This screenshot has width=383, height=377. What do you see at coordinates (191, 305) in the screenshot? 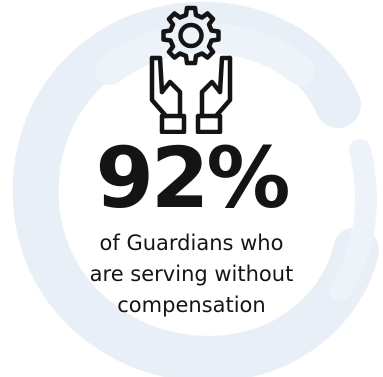
I see `caption-line-3: compensation` at bounding box center [191, 305].